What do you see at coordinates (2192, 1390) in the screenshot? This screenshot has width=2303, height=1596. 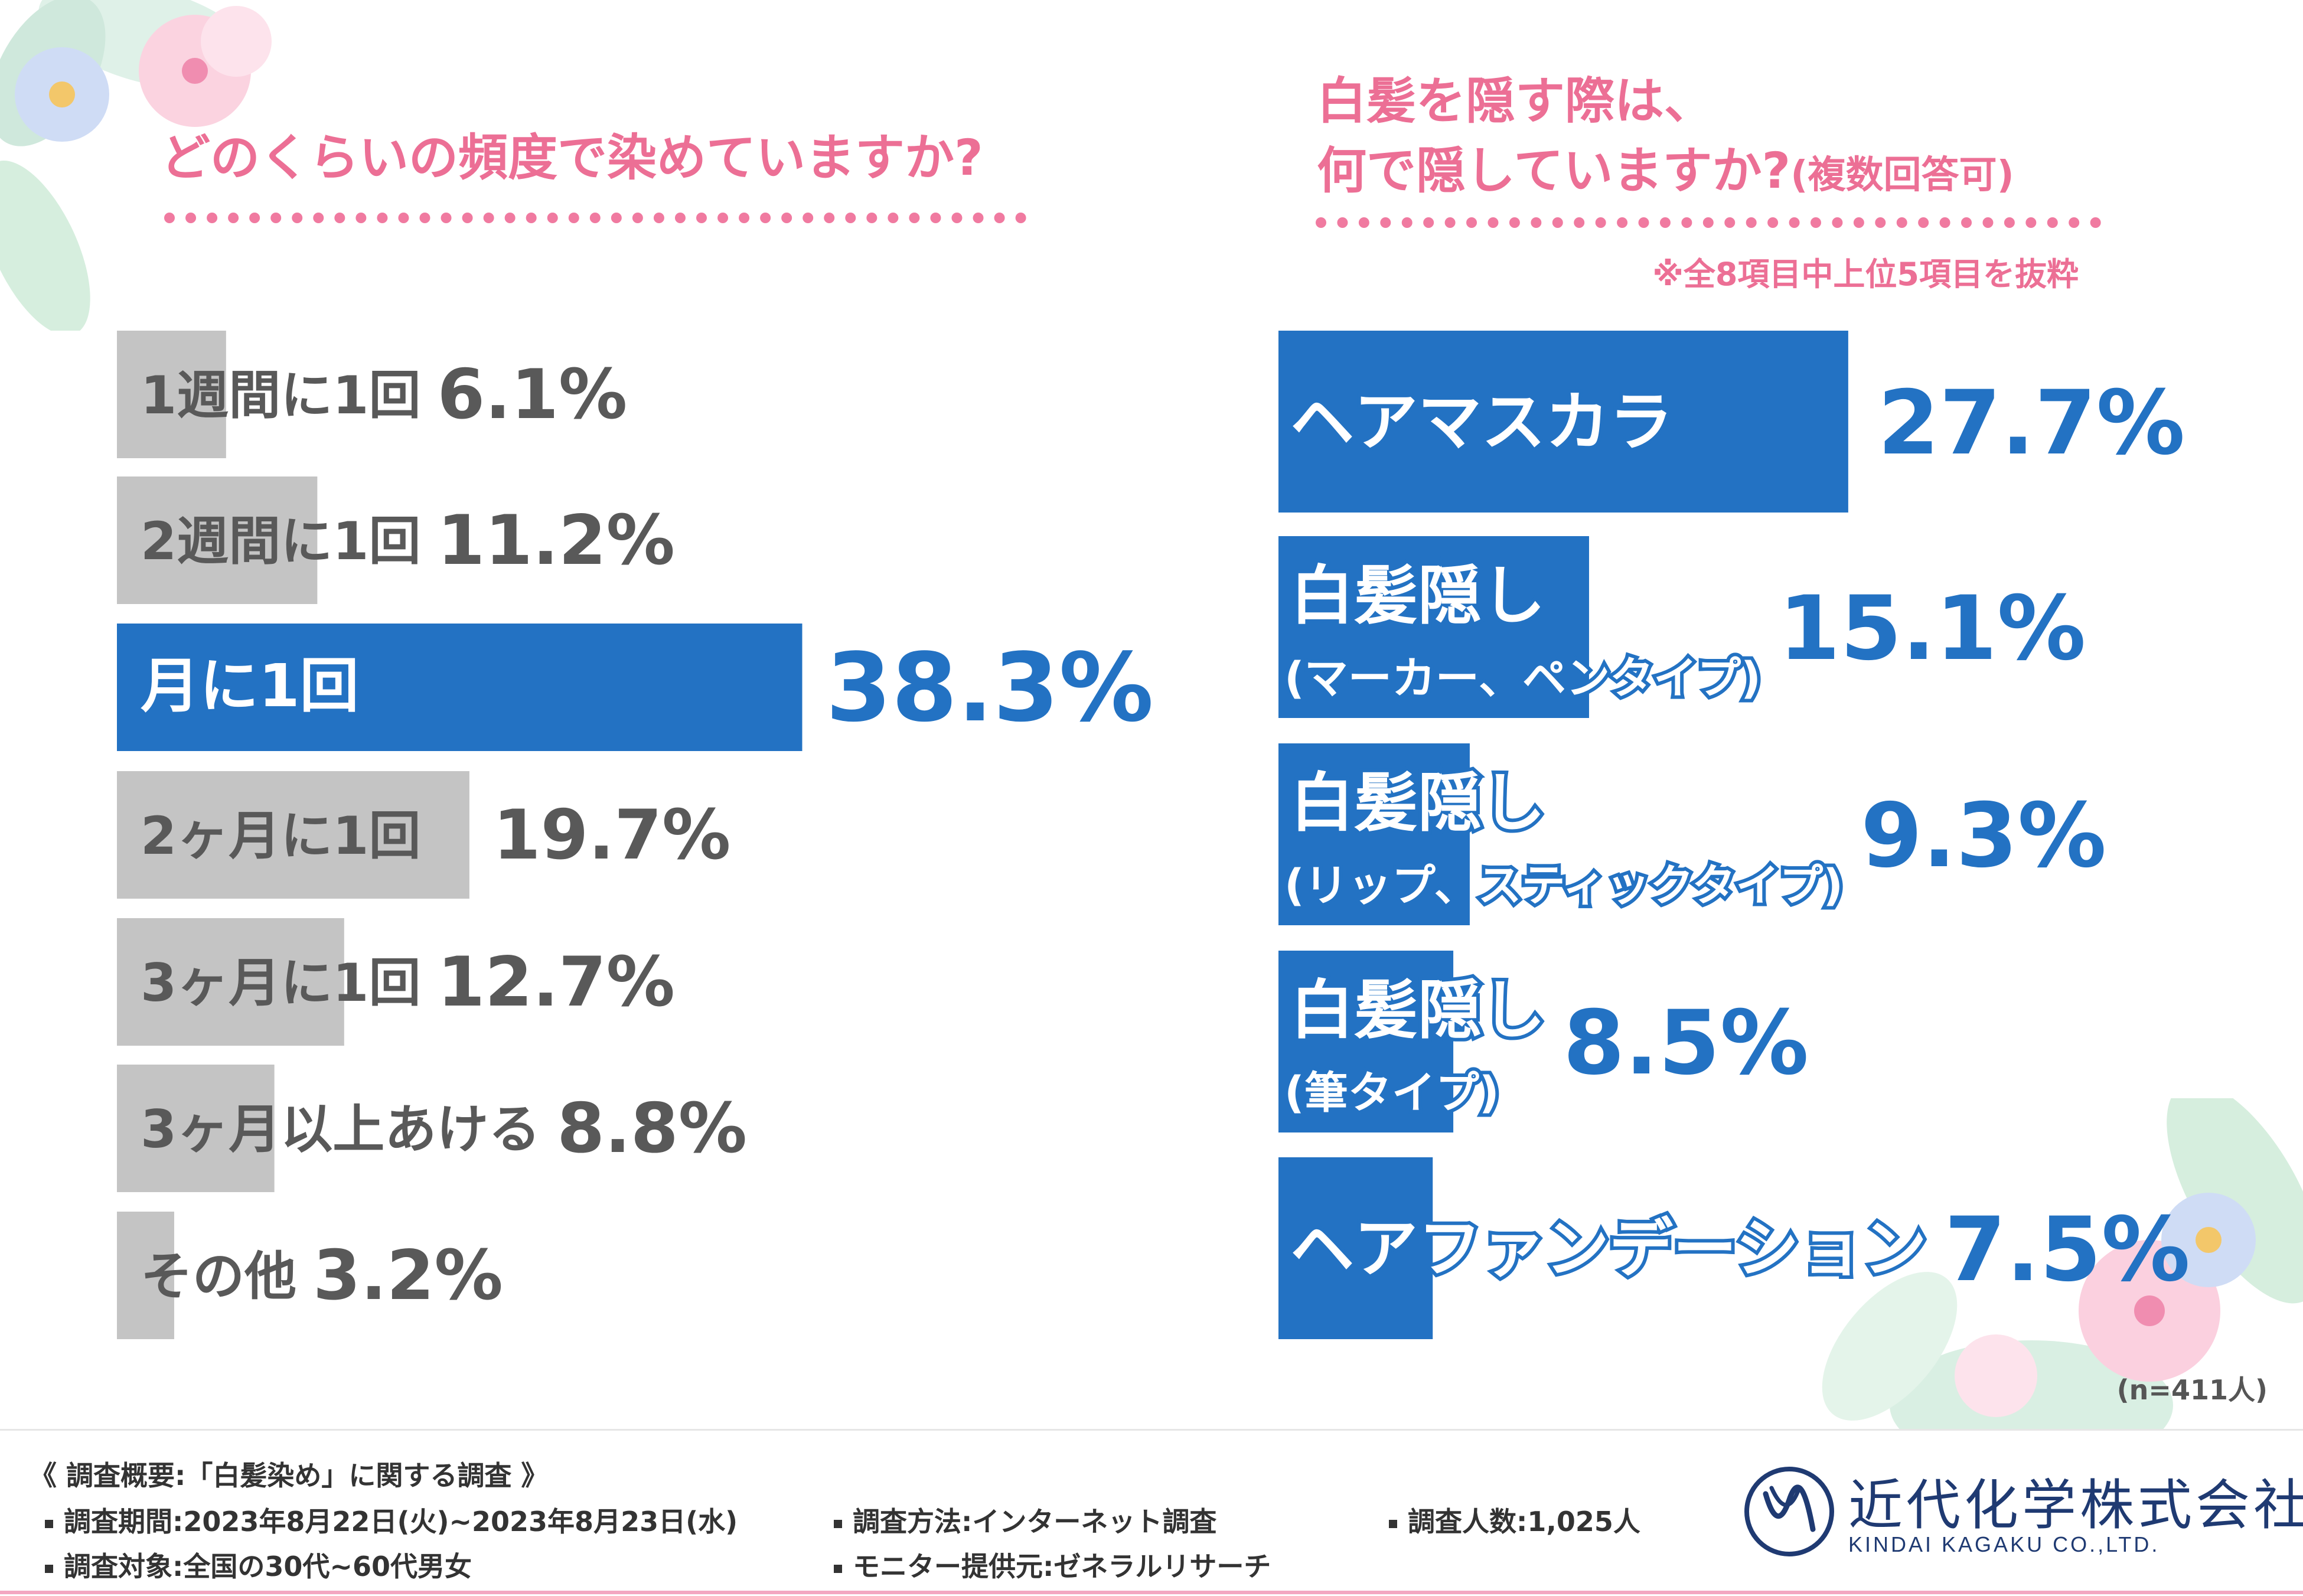 I see `sample-size-label: (n=411人)` at bounding box center [2192, 1390].